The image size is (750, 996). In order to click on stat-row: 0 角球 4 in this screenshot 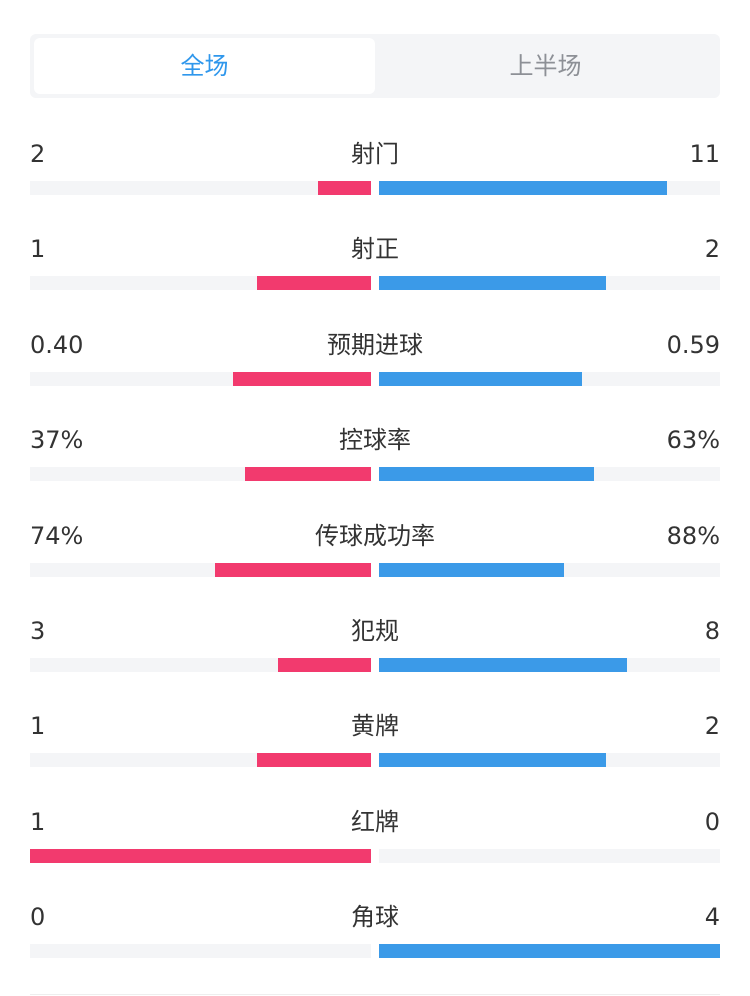, I will do `click(375, 937)`.